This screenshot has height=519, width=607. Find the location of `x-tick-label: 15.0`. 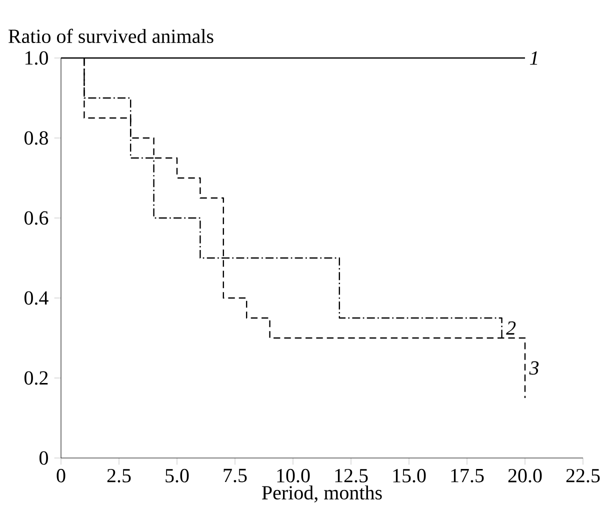

x-tick-label: 15.0 is located at coordinates (409, 475).